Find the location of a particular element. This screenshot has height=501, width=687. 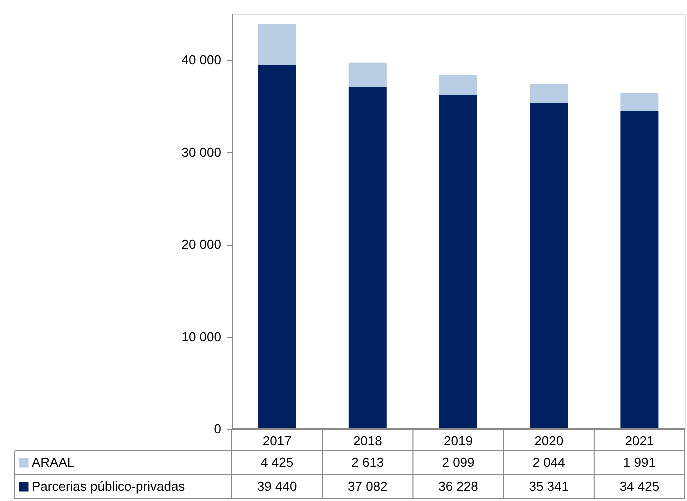

x-tick-label: 2021 is located at coordinates (639, 441).